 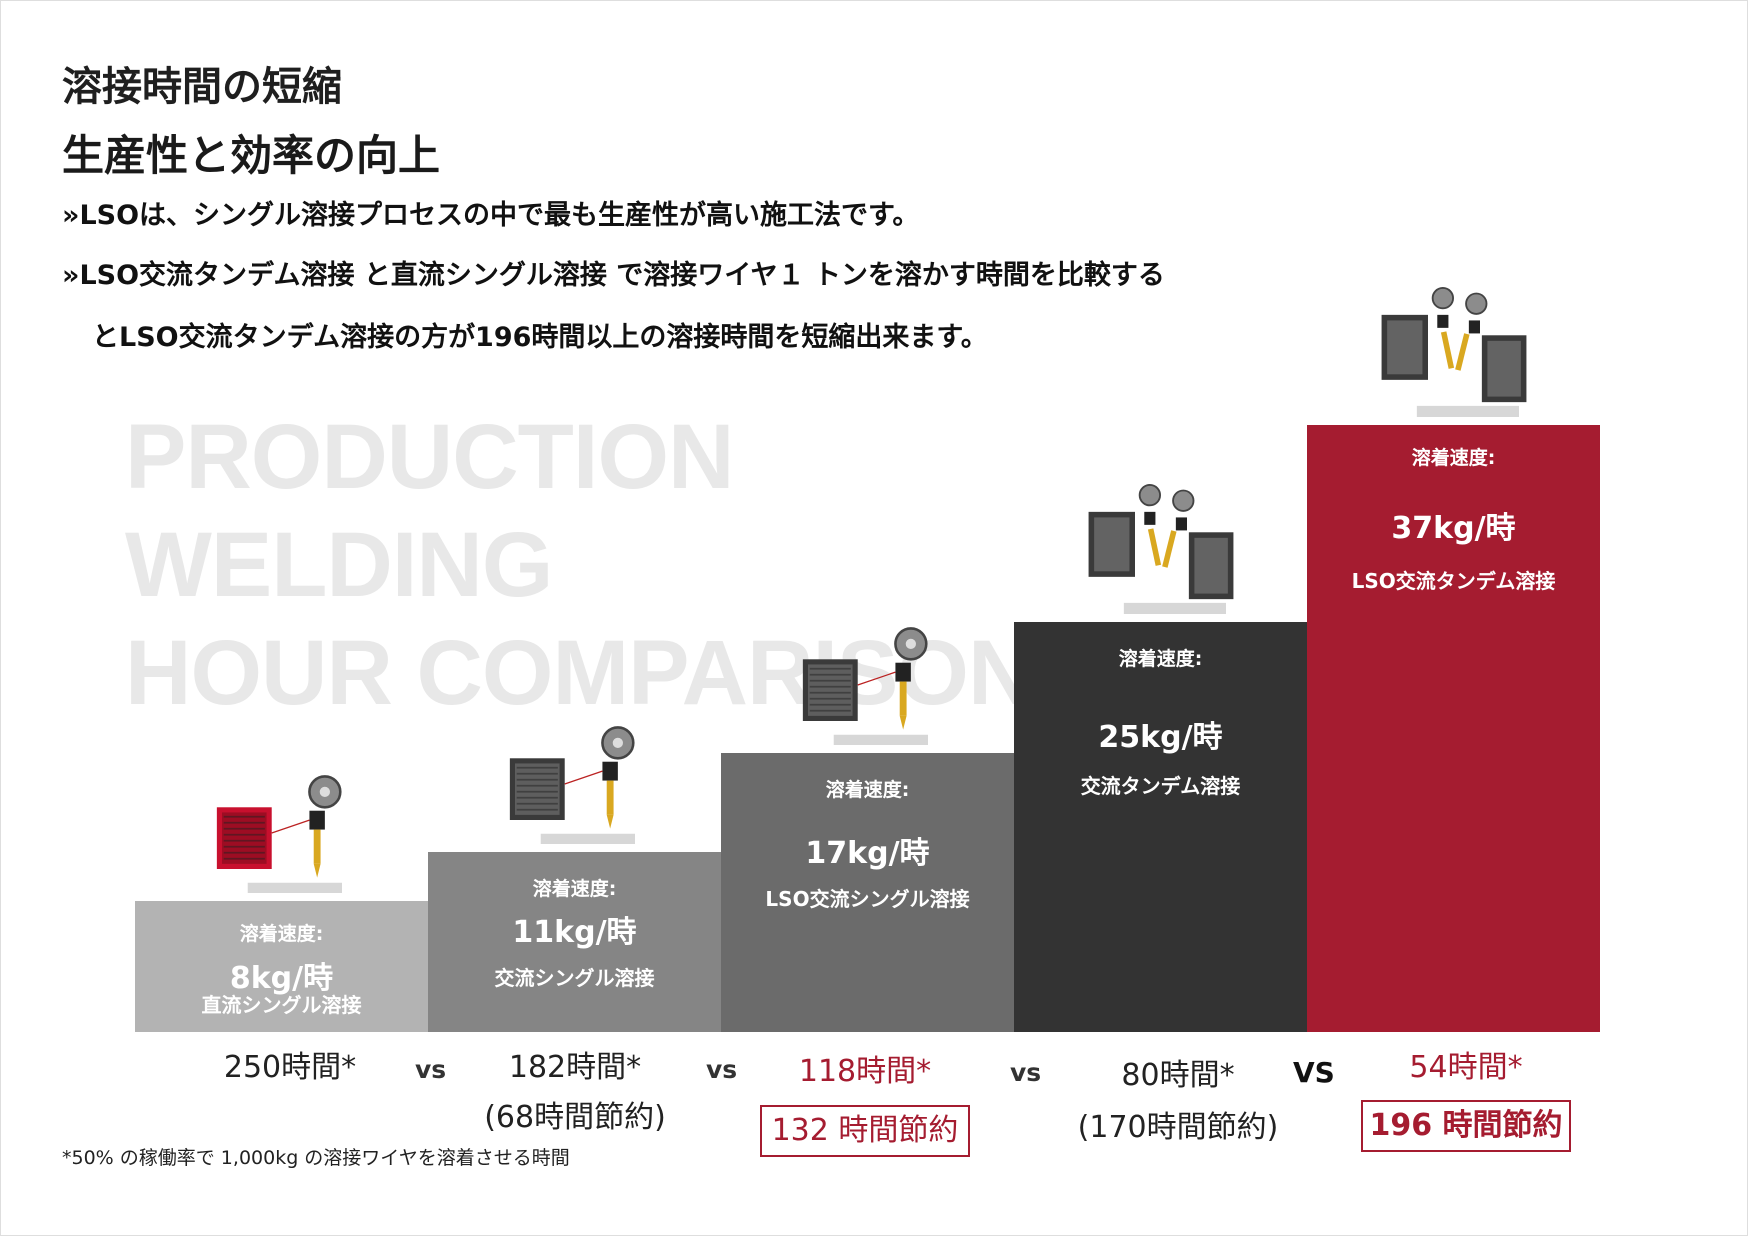 What do you see at coordinates (1160, 737) in the screenshot?
I see `bar-4-value-label: 25kg/時` at bounding box center [1160, 737].